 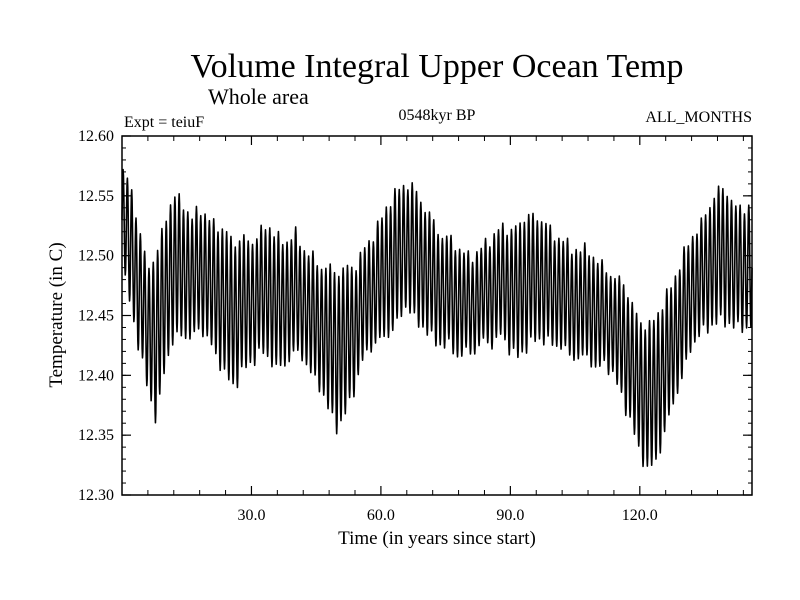 I want to click on y-tick-label: 12.30, so click(x=96, y=495).